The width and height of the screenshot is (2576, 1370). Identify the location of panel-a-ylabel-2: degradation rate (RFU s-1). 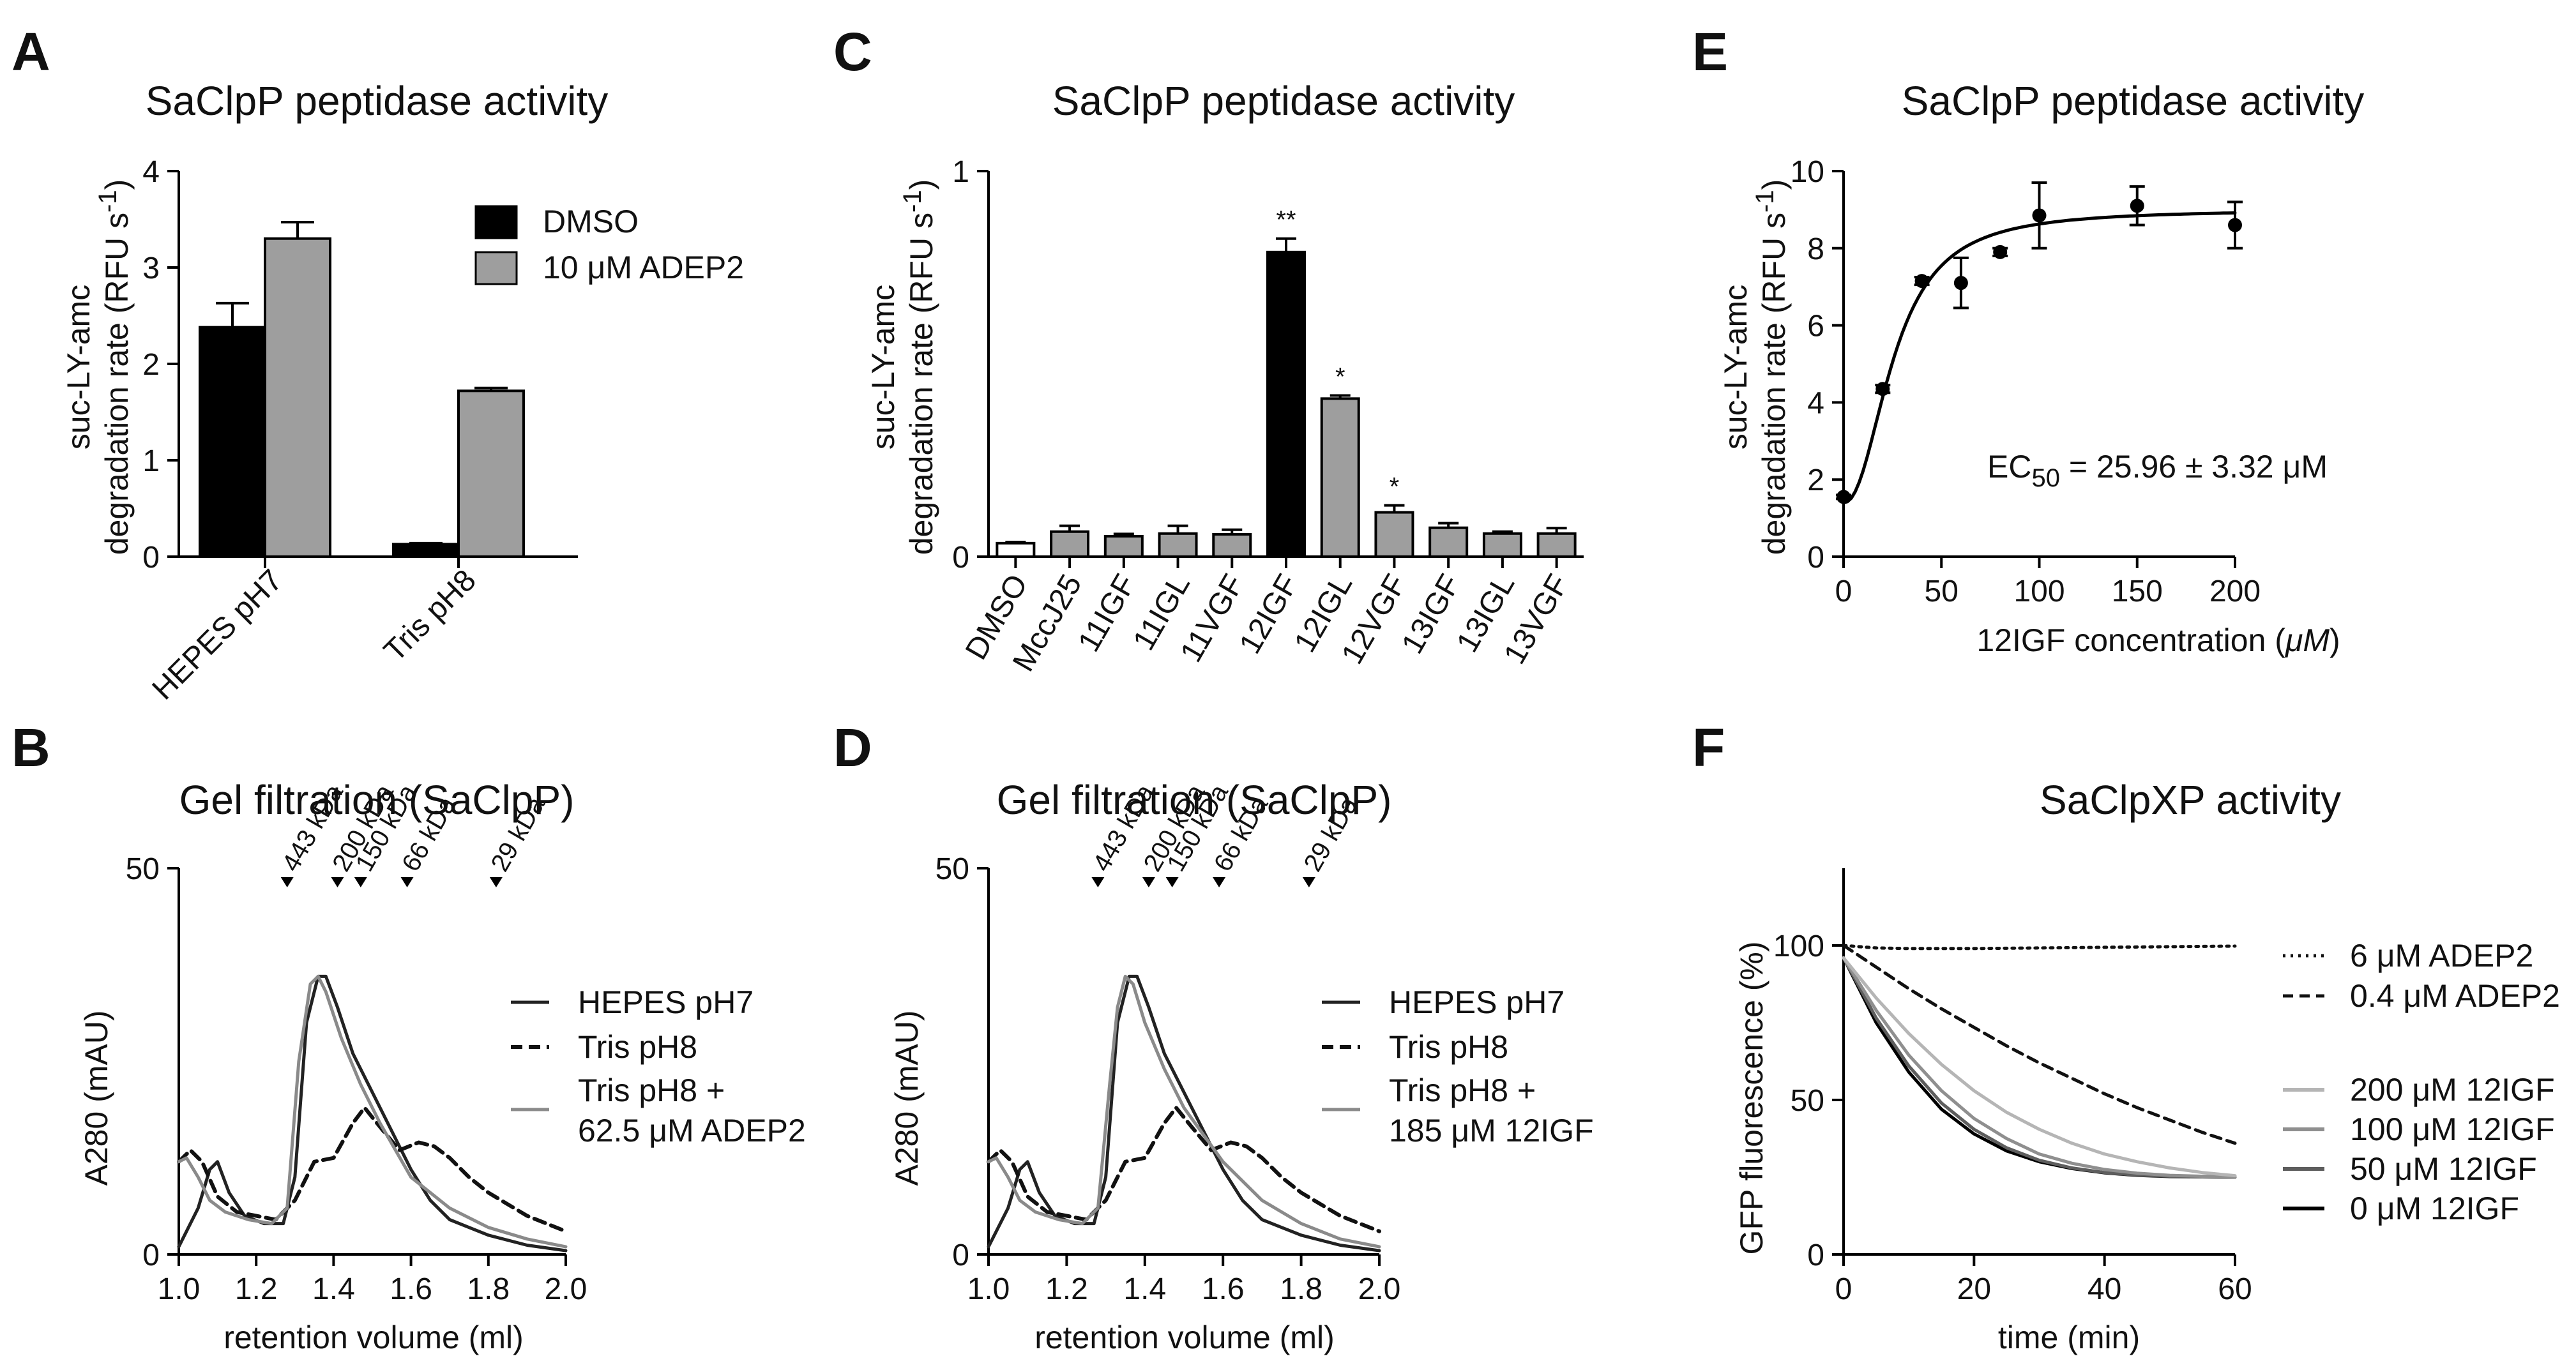
(115, 367).